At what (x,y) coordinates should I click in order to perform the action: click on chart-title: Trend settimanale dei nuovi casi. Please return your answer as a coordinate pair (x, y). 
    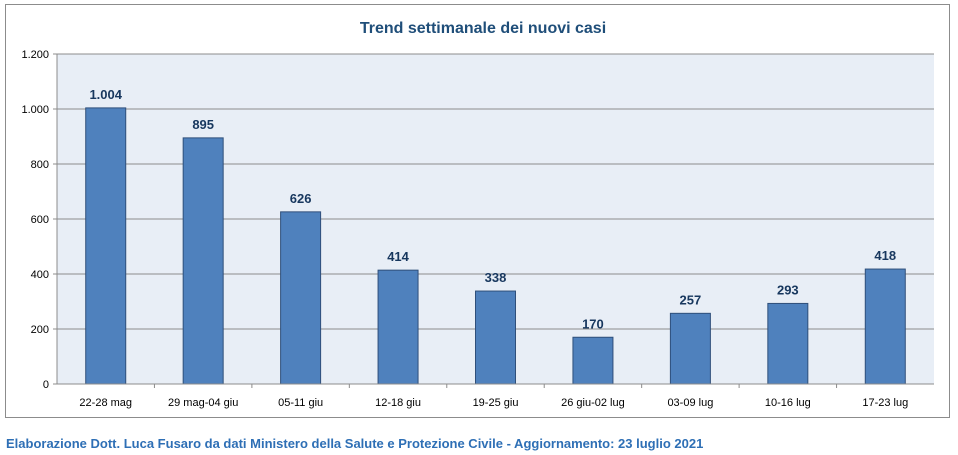
    Looking at the image, I should click on (483, 28).